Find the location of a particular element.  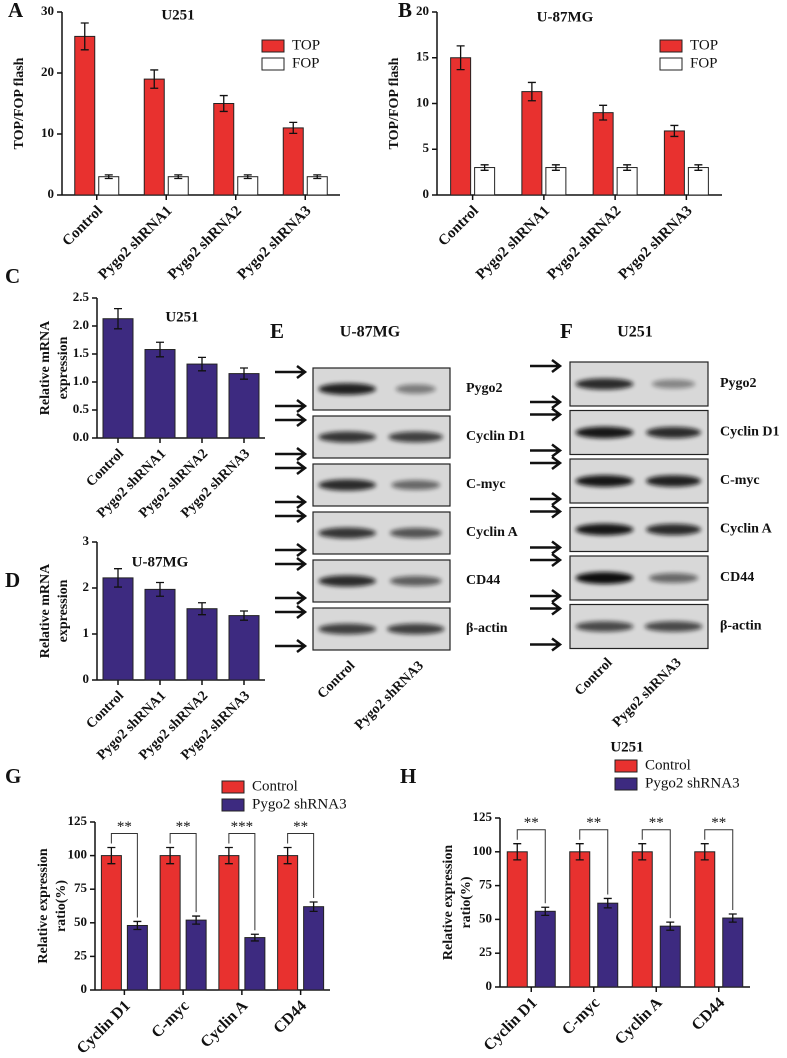

panel-letter: H is located at coordinates (408, 776).